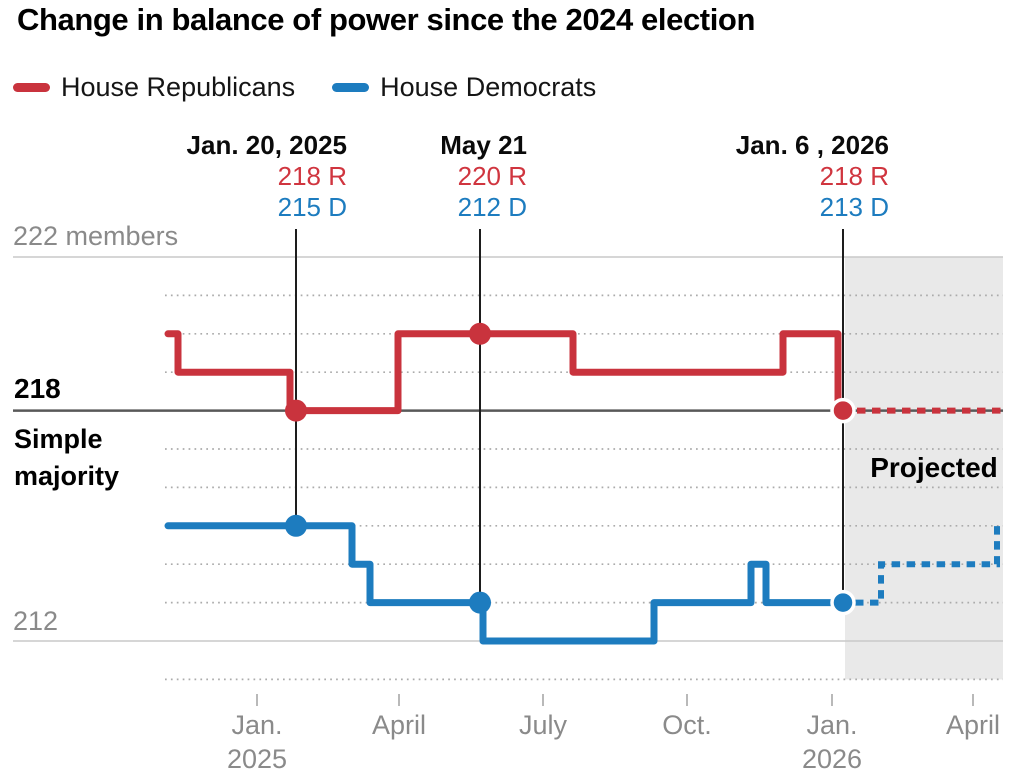  Describe the element at coordinates (687, 725) in the screenshot. I see `x-tick-label: Oct.` at that location.